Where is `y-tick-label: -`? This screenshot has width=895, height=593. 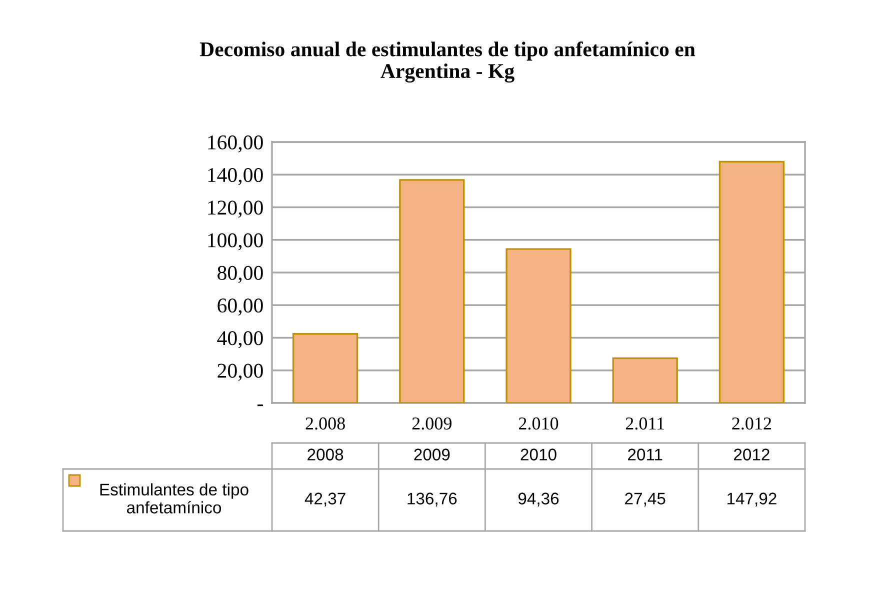 y-tick-label: - is located at coordinates (260, 405).